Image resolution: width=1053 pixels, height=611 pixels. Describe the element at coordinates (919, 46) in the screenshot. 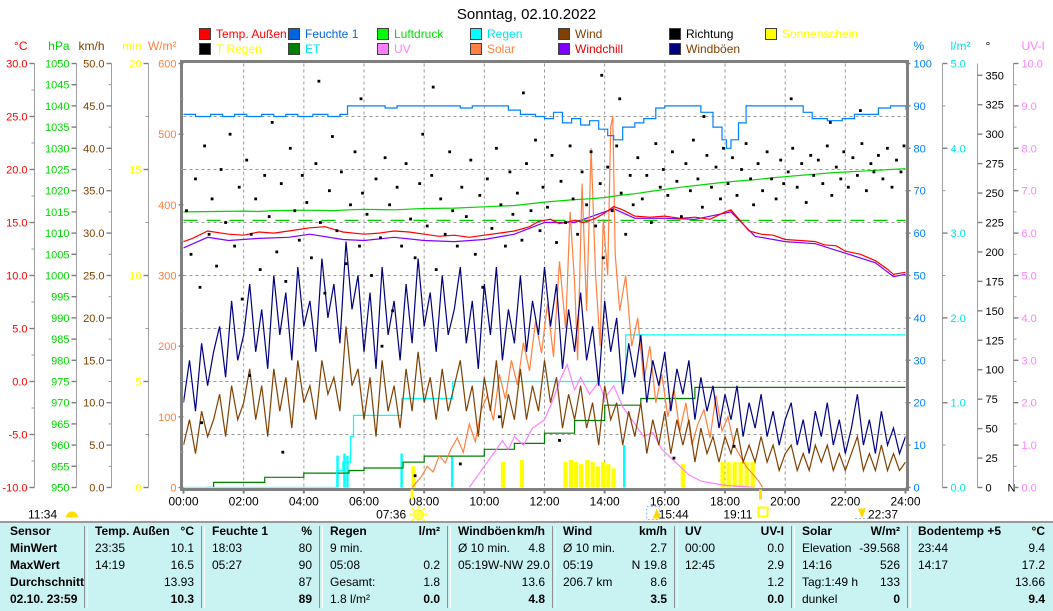

I see `axis-unit-label: %` at that location.